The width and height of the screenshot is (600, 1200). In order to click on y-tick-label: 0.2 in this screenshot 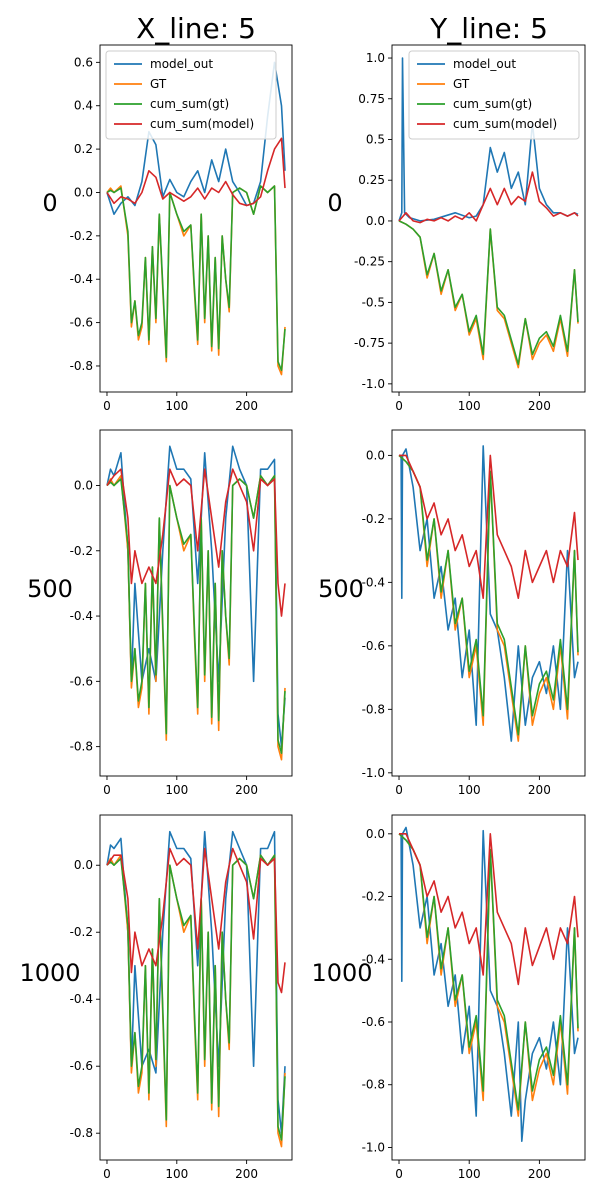, I will do `click(83, 149)`.